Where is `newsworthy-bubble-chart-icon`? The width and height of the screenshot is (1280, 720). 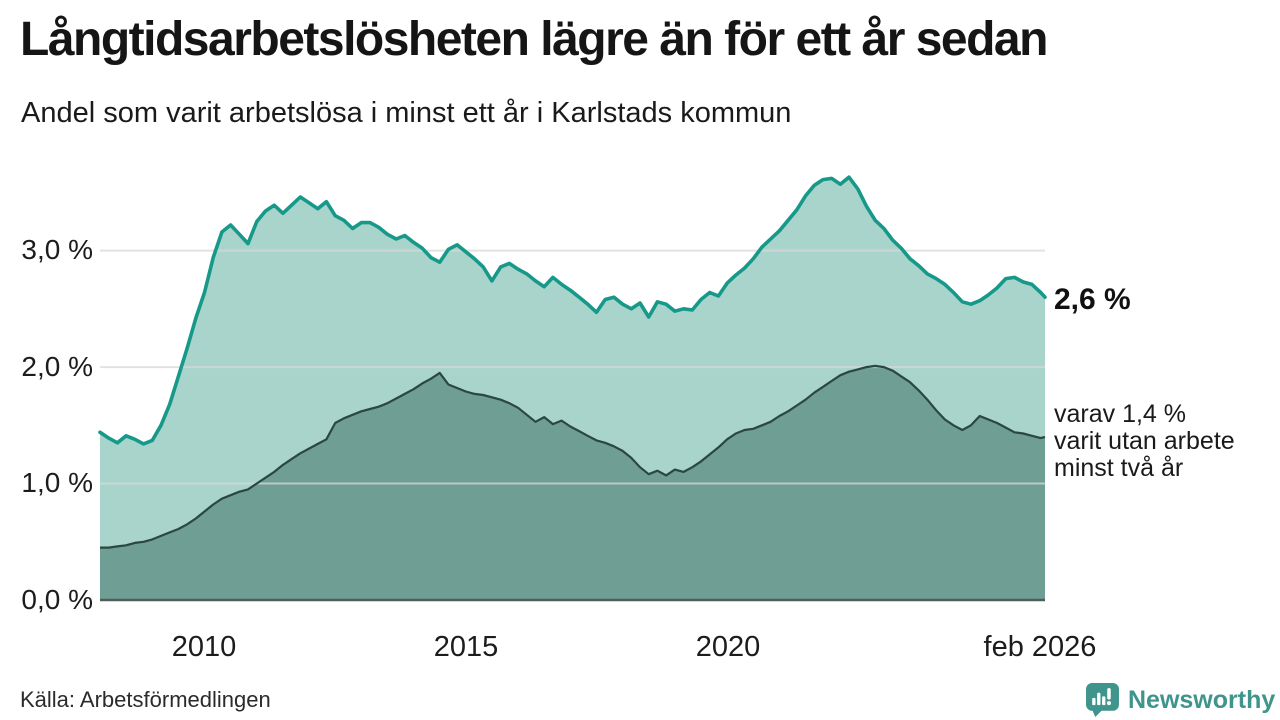
newsworthy-bubble-chart-icon is located at coordinates (1102, 699).